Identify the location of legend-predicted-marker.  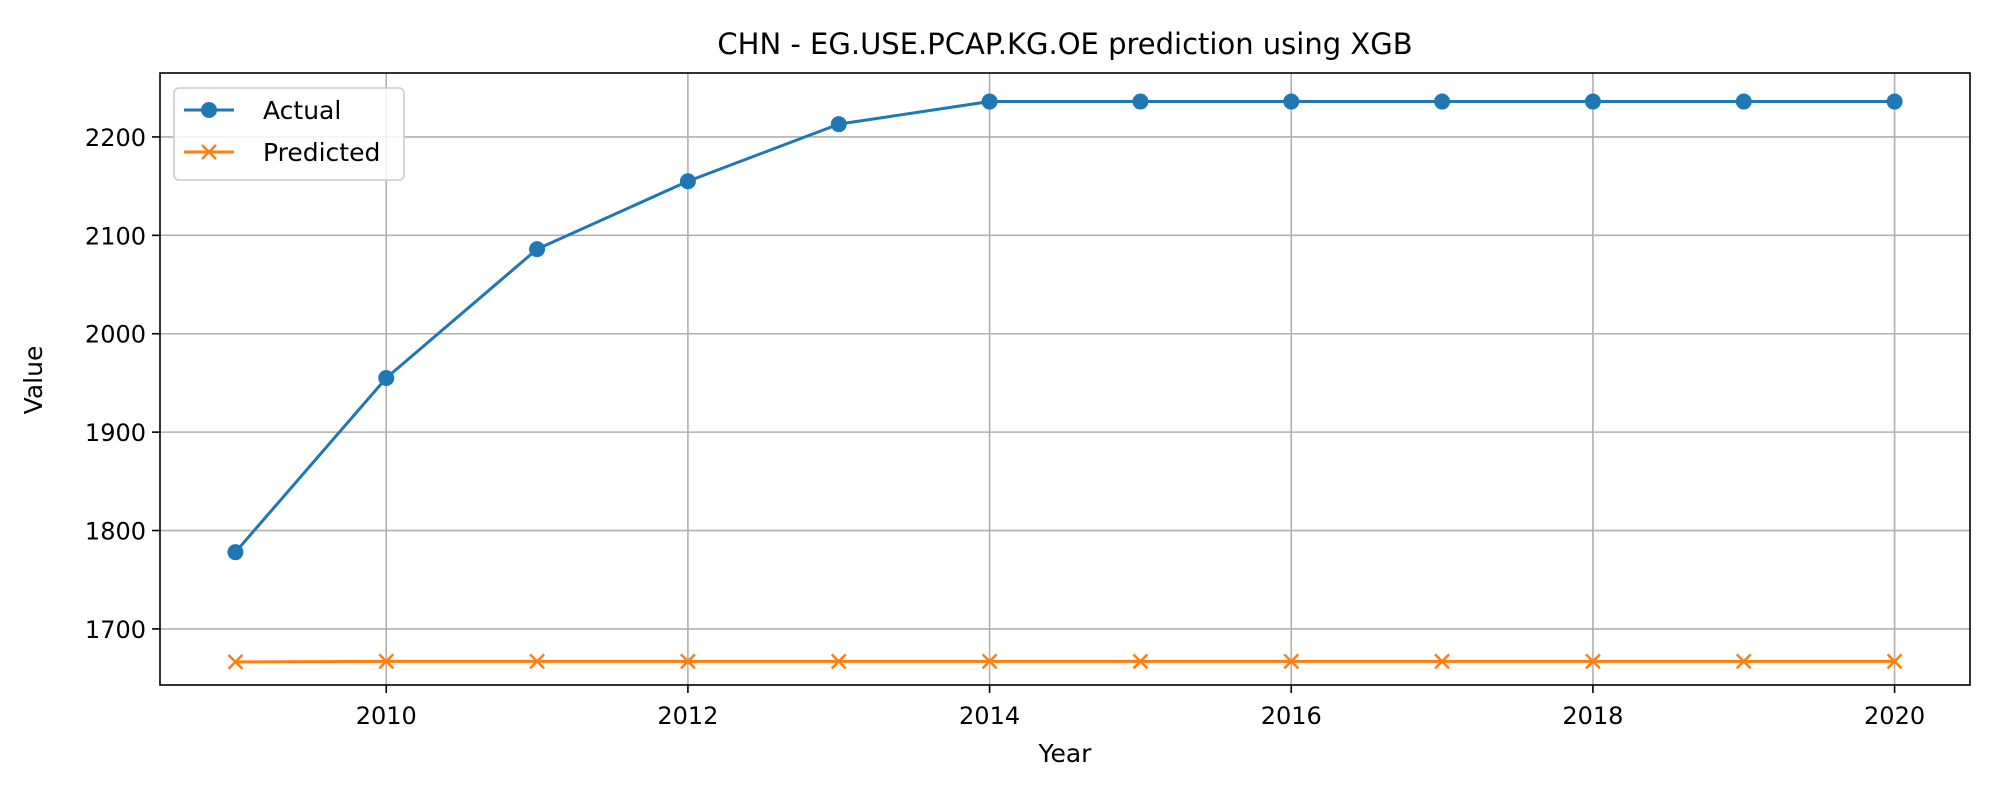
(209, 152).